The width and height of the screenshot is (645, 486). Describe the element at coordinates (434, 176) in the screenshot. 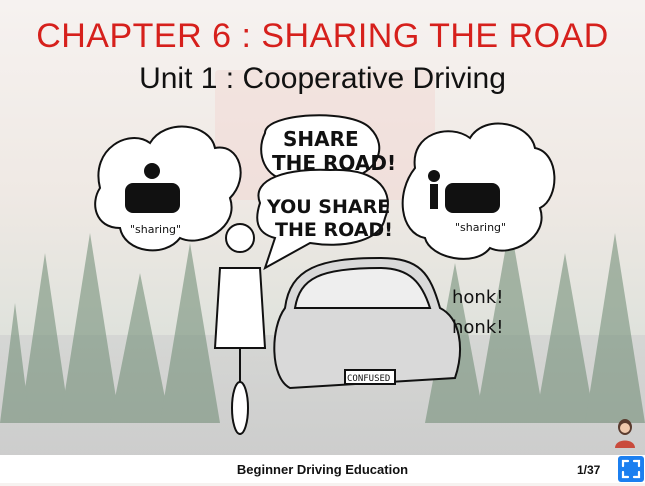

I see `cyclist-icon-right` at that location.